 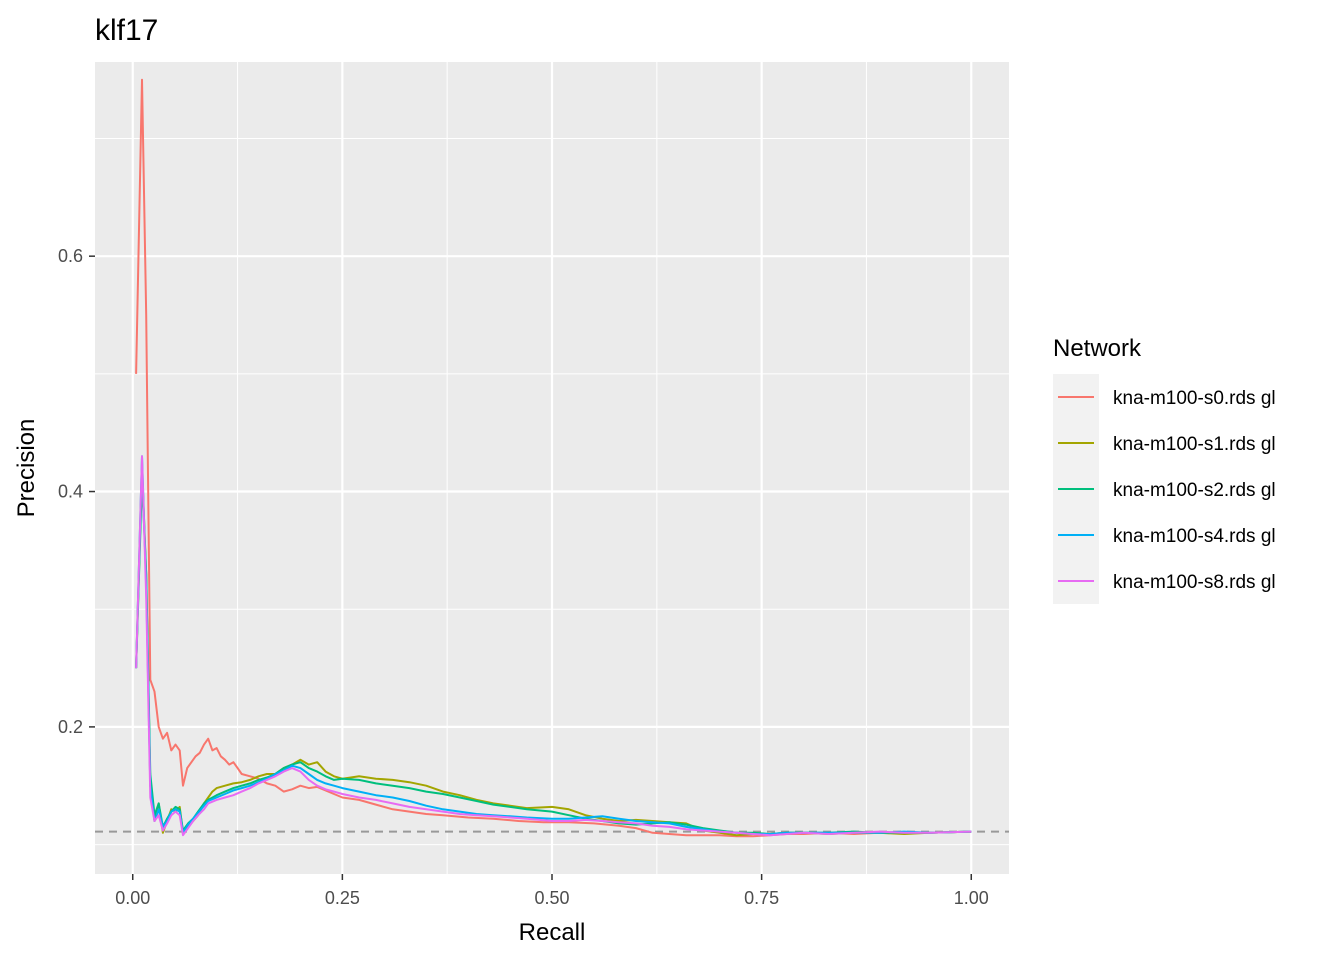 I want to click on x-tick-label: 1.00, so click(x=971, y=898).